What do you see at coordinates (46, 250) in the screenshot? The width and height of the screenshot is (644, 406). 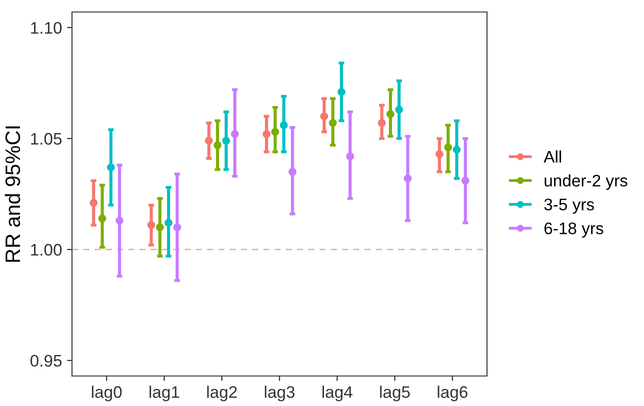 I see `y-tick-label: 1.00` at bounding box center [46, 250].